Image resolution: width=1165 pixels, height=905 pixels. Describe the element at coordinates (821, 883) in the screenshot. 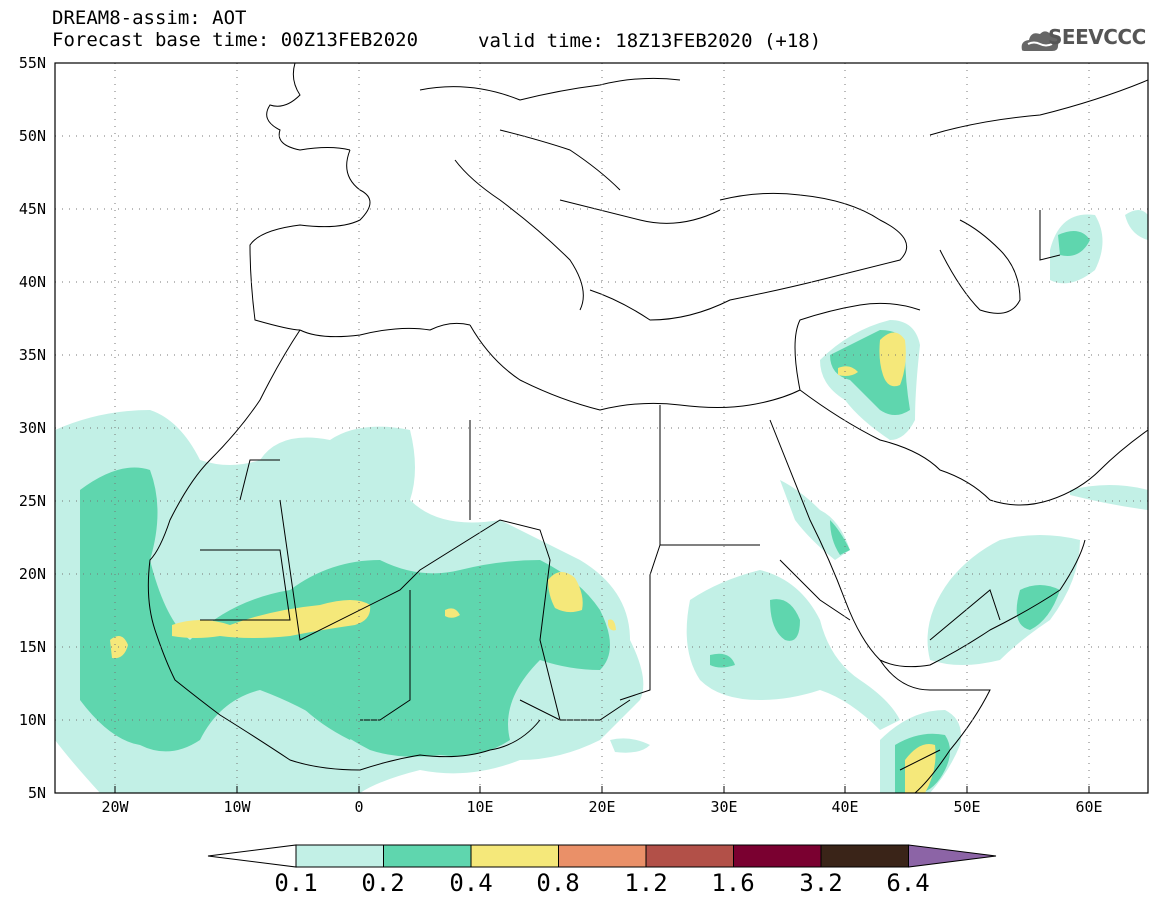

I see `colorbar-label: 3.2` at that location.